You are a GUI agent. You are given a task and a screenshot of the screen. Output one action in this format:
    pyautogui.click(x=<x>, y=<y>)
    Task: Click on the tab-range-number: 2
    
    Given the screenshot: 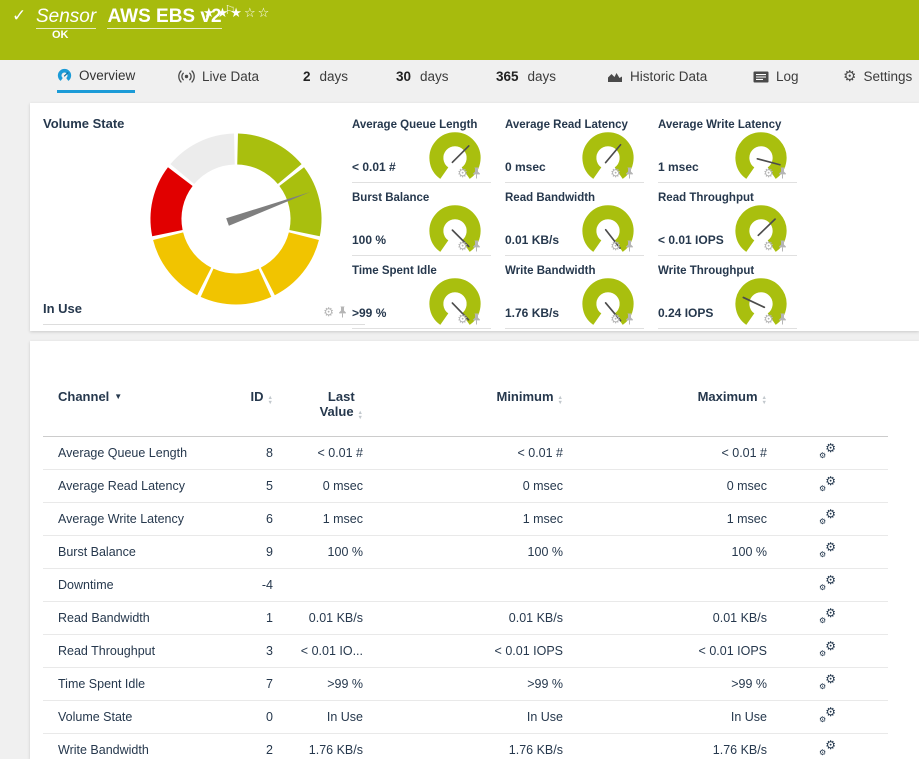 What is the action you would take?
    pyautogui.click(x=307, y=76)
    